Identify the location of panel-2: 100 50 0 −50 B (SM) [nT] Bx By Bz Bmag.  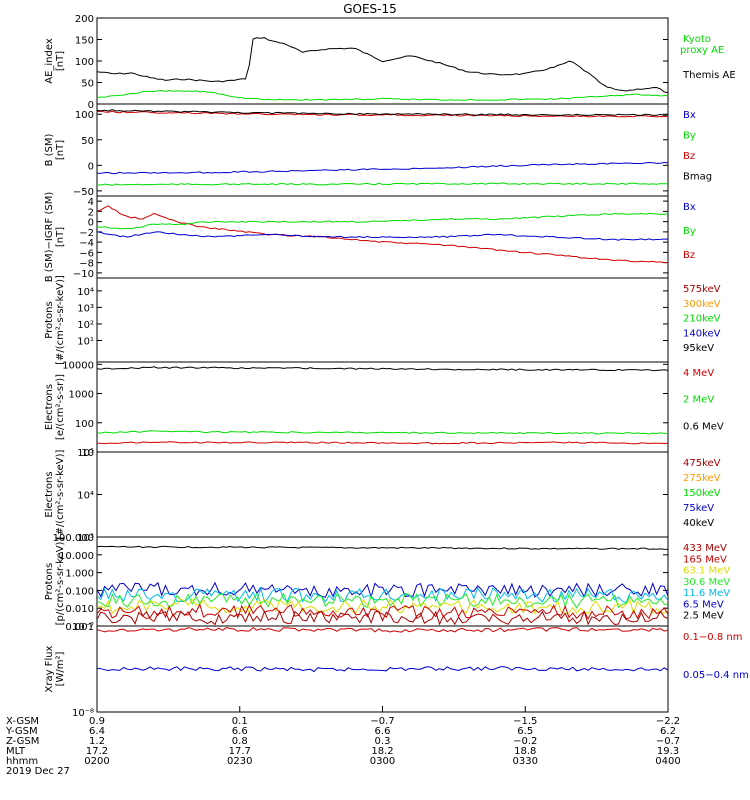
(378, 150).